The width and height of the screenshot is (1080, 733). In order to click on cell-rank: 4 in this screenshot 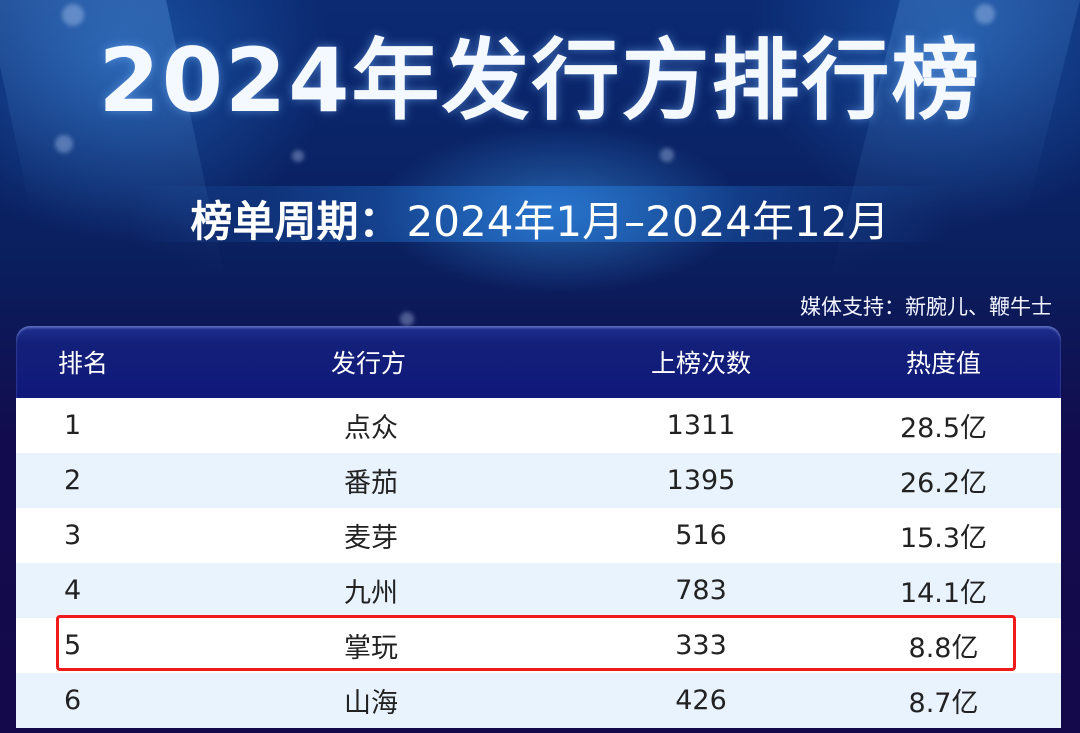, I will do `click(73, 590)`.